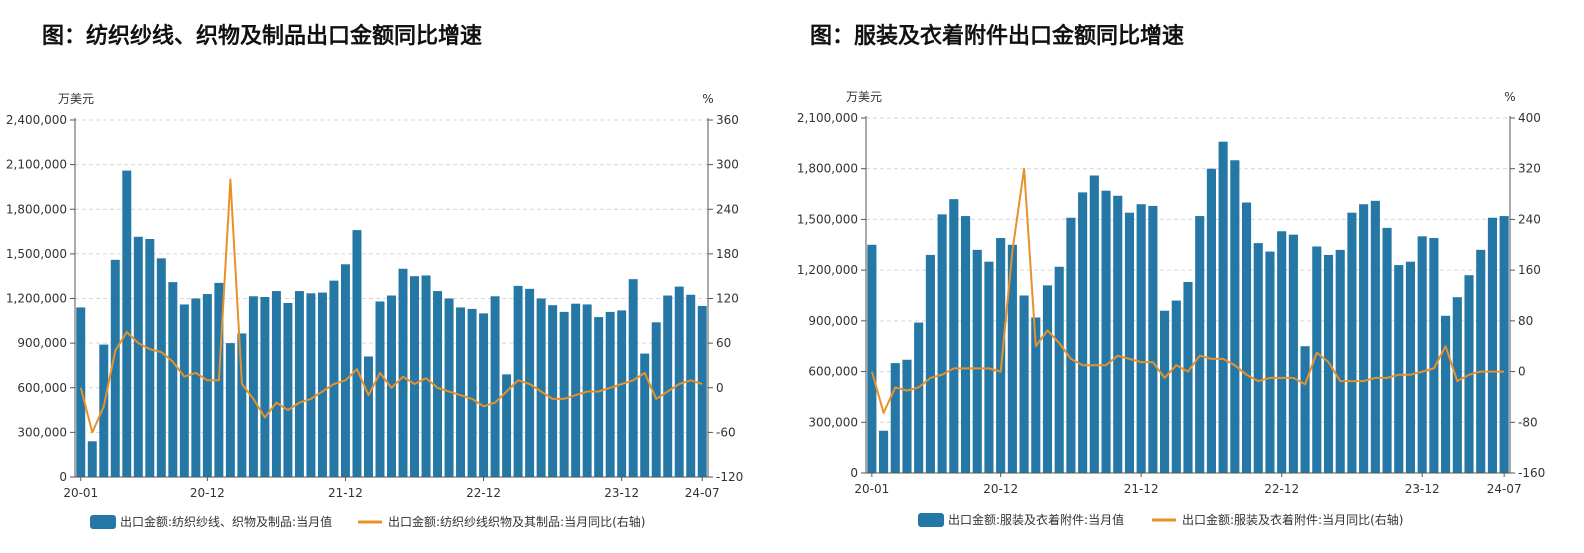  What do you see at coordinates (726, 432) in the screenshot?
I see `y-tick-label-right: -60` at bounding box center [726, 432].